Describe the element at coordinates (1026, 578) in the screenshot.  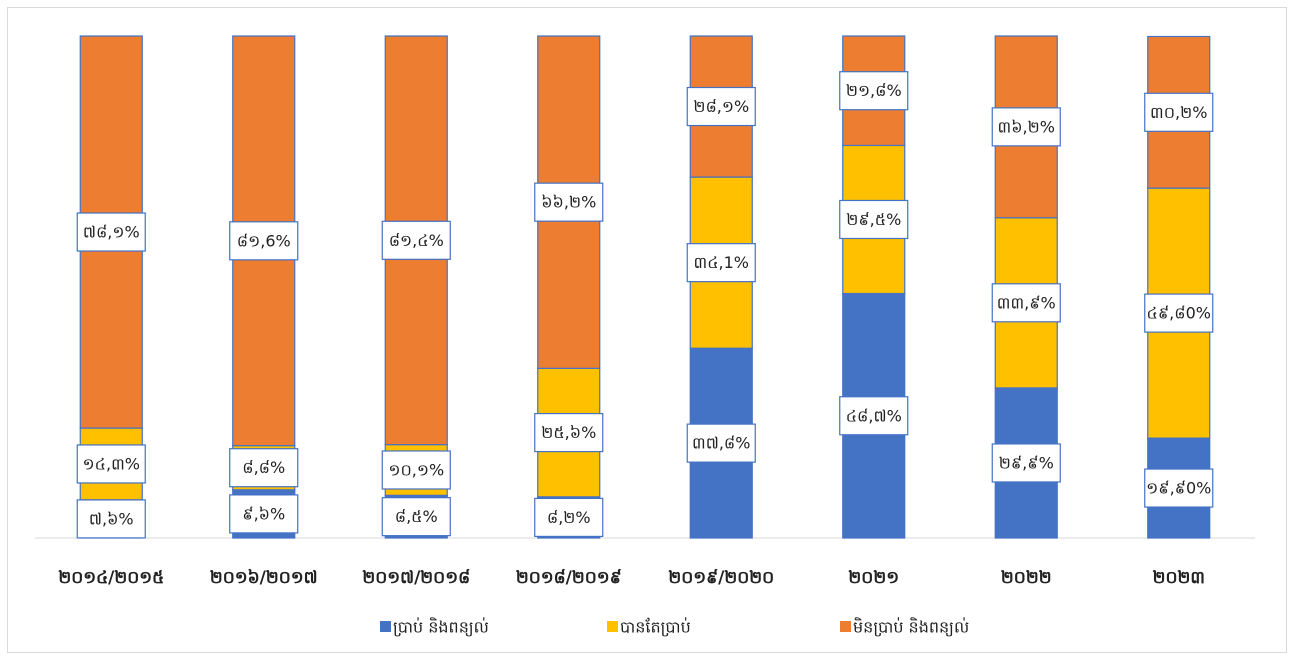
I see `x-tick-label: ២០២២` at that location.